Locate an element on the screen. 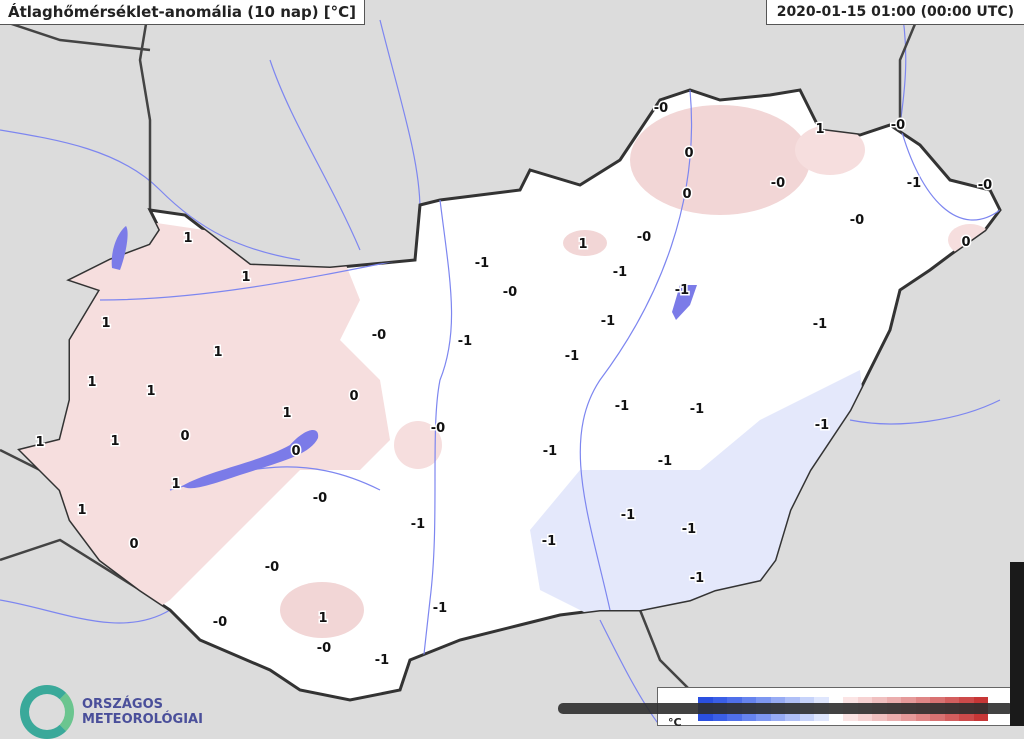 This screenshot has width=1024, height=739. legend-unit: °C is located at coordinates (675, 722).